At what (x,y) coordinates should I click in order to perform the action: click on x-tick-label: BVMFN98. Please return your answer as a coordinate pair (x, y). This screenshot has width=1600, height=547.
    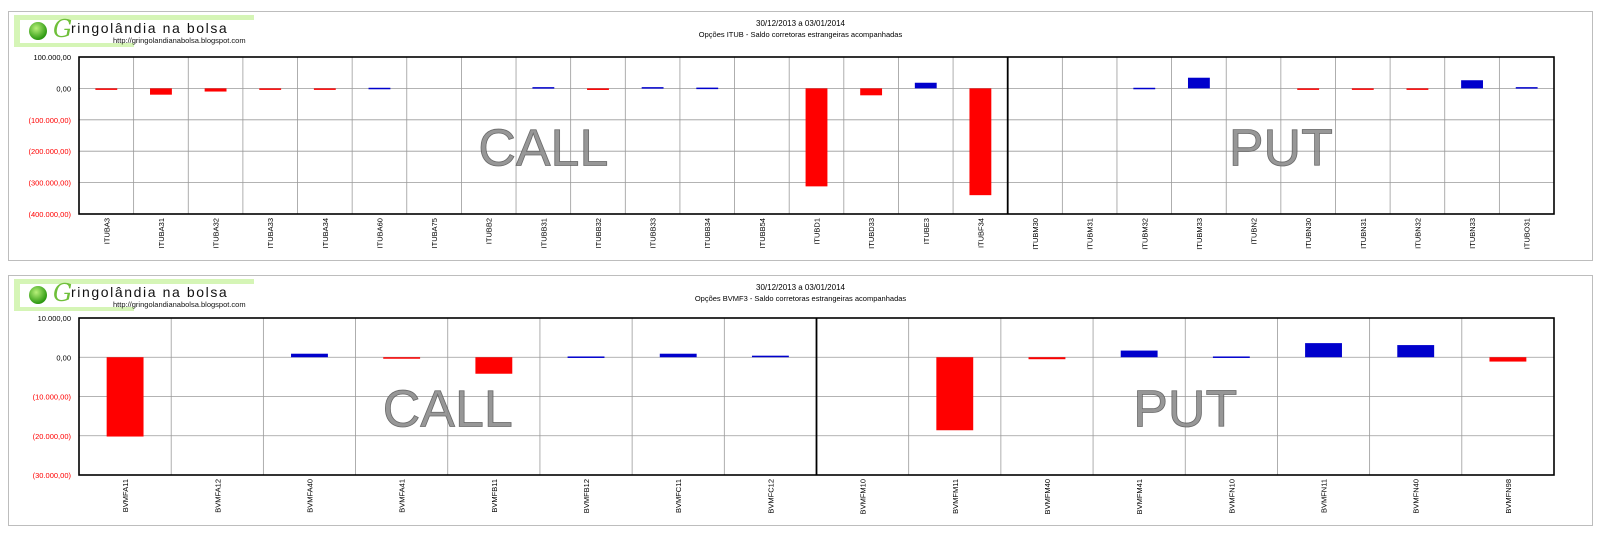
    Looking at the image, I should click on (1508, 496).